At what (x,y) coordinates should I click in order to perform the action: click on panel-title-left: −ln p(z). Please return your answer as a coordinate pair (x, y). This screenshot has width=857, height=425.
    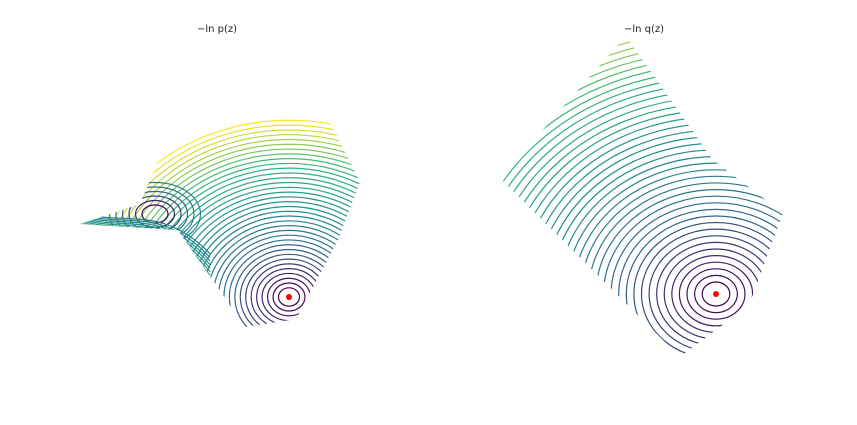
    Looking at the image, I should click on (217, 29).